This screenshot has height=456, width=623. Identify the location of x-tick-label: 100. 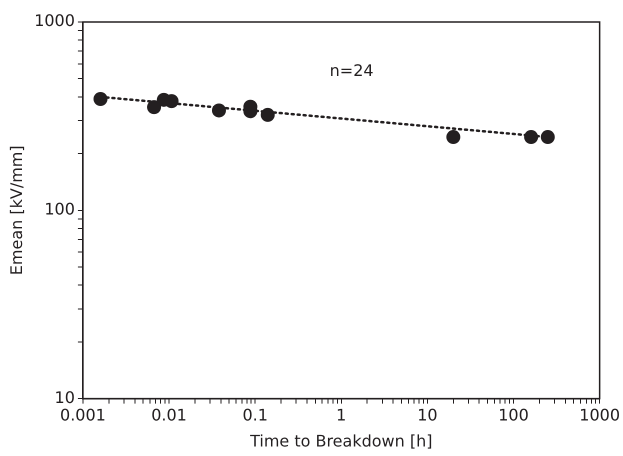
(513, 414).